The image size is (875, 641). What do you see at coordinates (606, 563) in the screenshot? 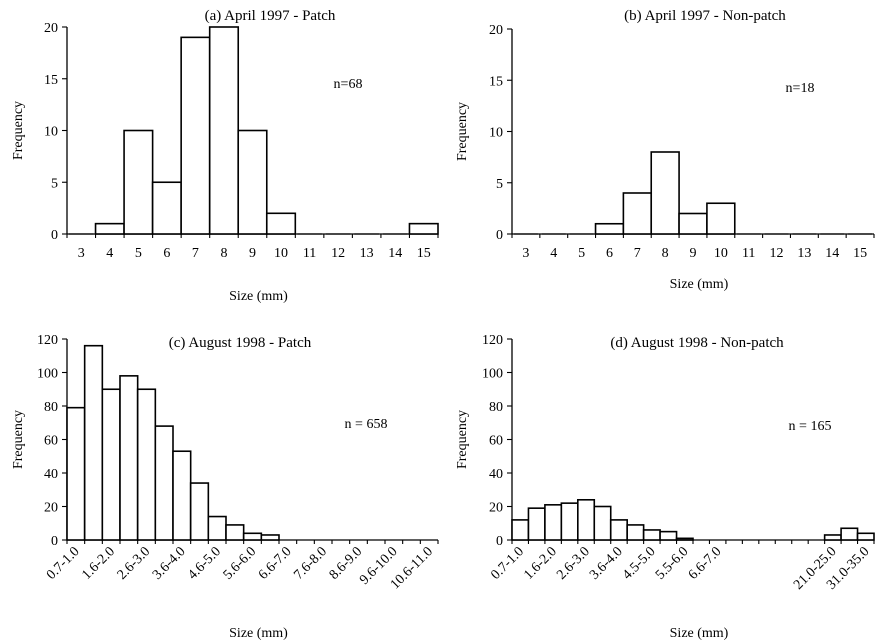
I see `x-tick-label: 3.6-4.0` at bounding box center [606, 563].